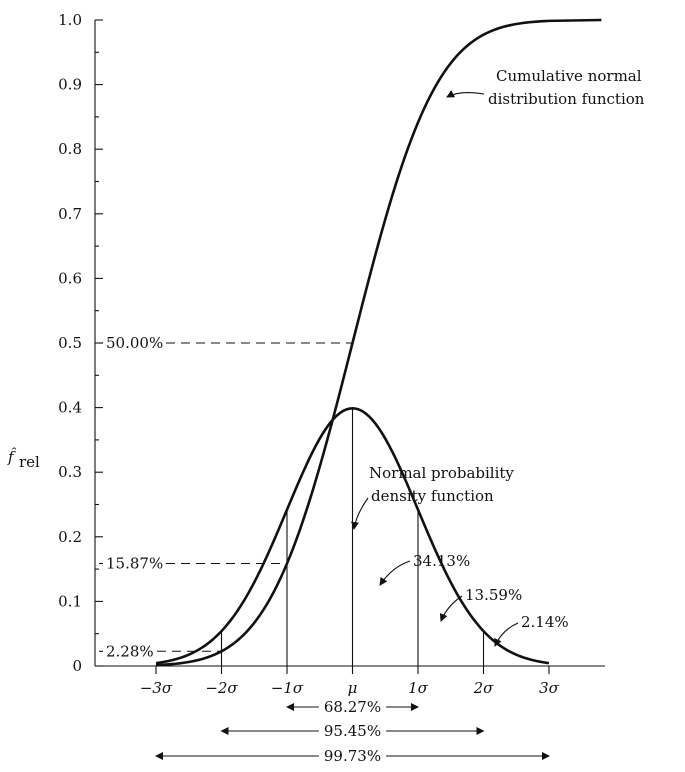  What do you see at coordinates (287, 688) in the screenshot?
I see `x-tick-label: −1σ` at bounding box center [287, 688].